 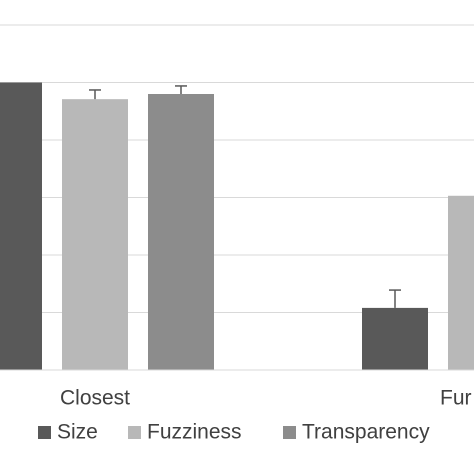 I want to click on legend-label: Fuzziness, so click(x=194, y=432).